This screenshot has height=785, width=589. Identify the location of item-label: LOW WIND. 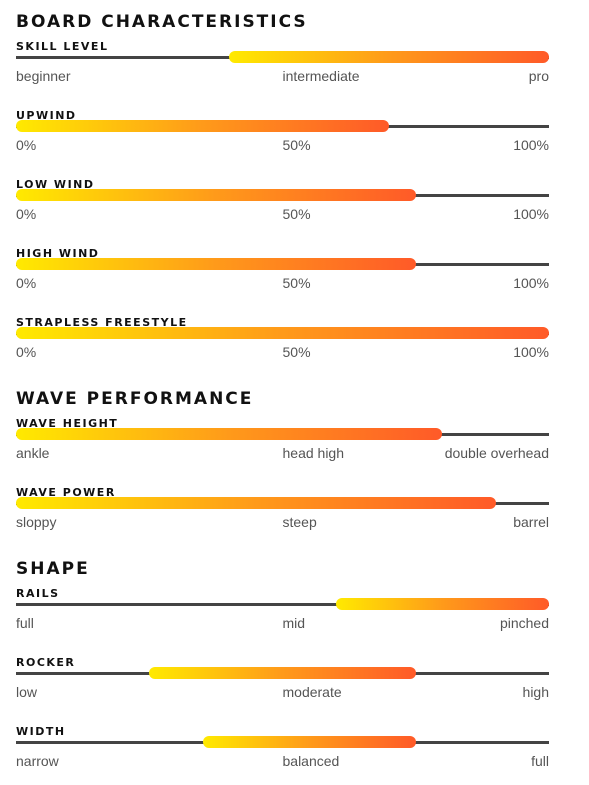
(55, 184).